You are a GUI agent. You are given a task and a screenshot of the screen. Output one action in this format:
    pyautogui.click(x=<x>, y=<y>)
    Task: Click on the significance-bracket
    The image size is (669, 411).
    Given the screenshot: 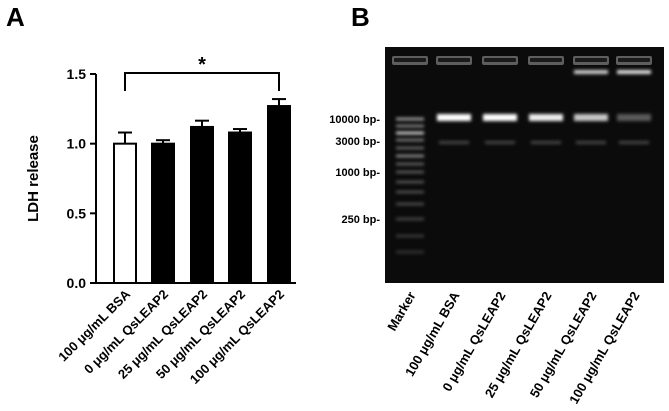 What is the action you would take?
    pyautogui.click(x=202, y=81)
    